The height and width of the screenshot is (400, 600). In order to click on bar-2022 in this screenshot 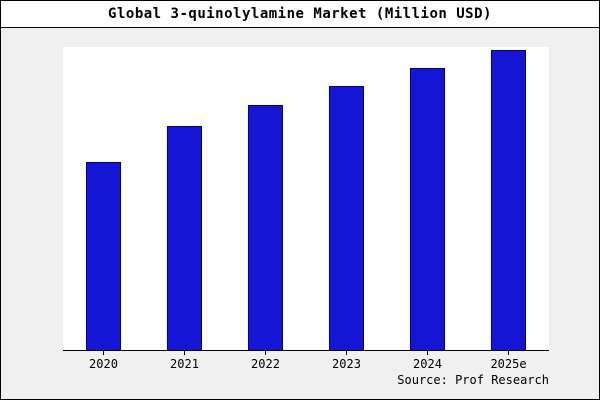, I will do `click(265, 227)`.